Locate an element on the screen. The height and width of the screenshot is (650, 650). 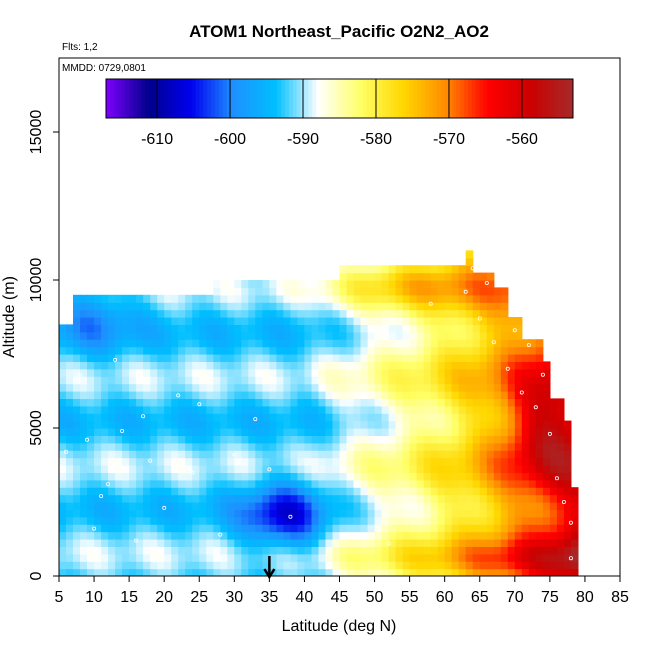
y-tick-label: 5000 is located at coordinates (36, 428).